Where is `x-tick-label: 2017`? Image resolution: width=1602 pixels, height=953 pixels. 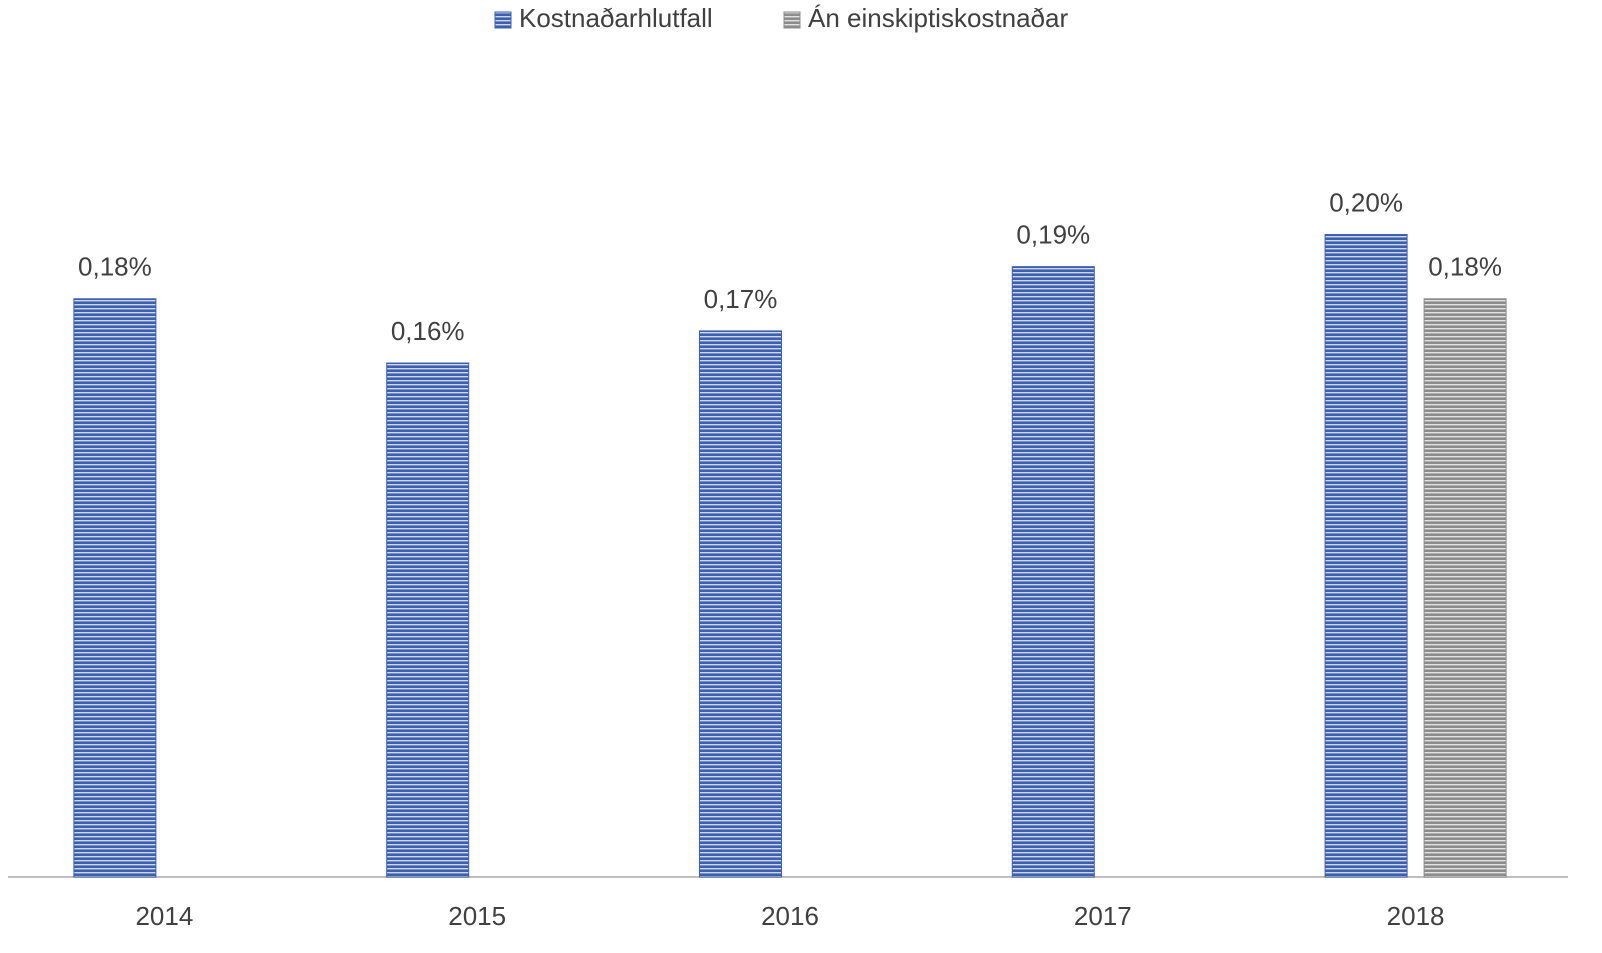 x-tick-label: 2017 is located at coordinates (1103, 916).